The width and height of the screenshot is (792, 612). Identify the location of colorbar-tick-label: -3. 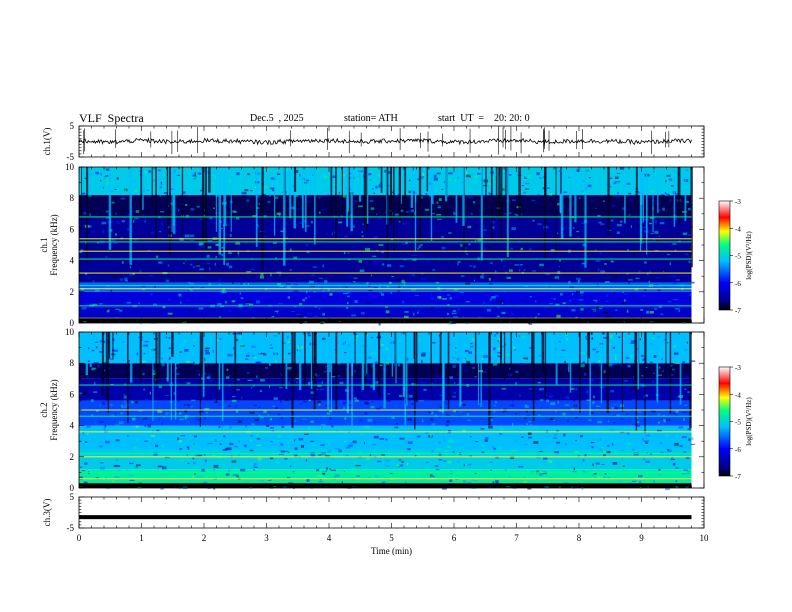
(738, 202).